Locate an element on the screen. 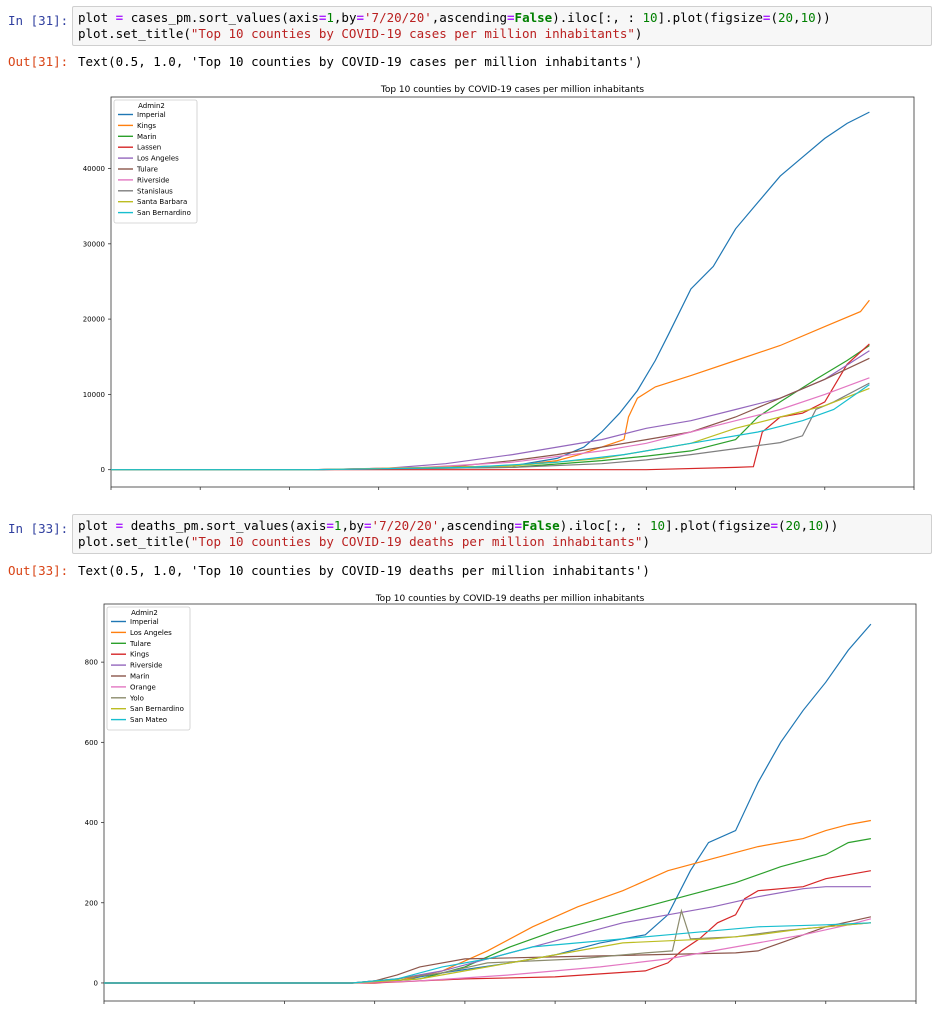 This screenshot has height=1024, width=933. legend-label: Stanislaus is located at coordinates (155, 191).